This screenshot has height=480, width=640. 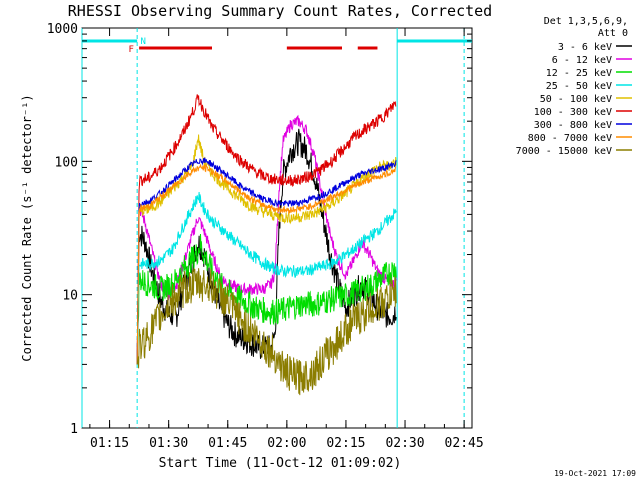 What do you see at coordinates (168, 443) in the screenshot?
I see `x-tick-label-1: 01:30` at bounding box center [168, 443].